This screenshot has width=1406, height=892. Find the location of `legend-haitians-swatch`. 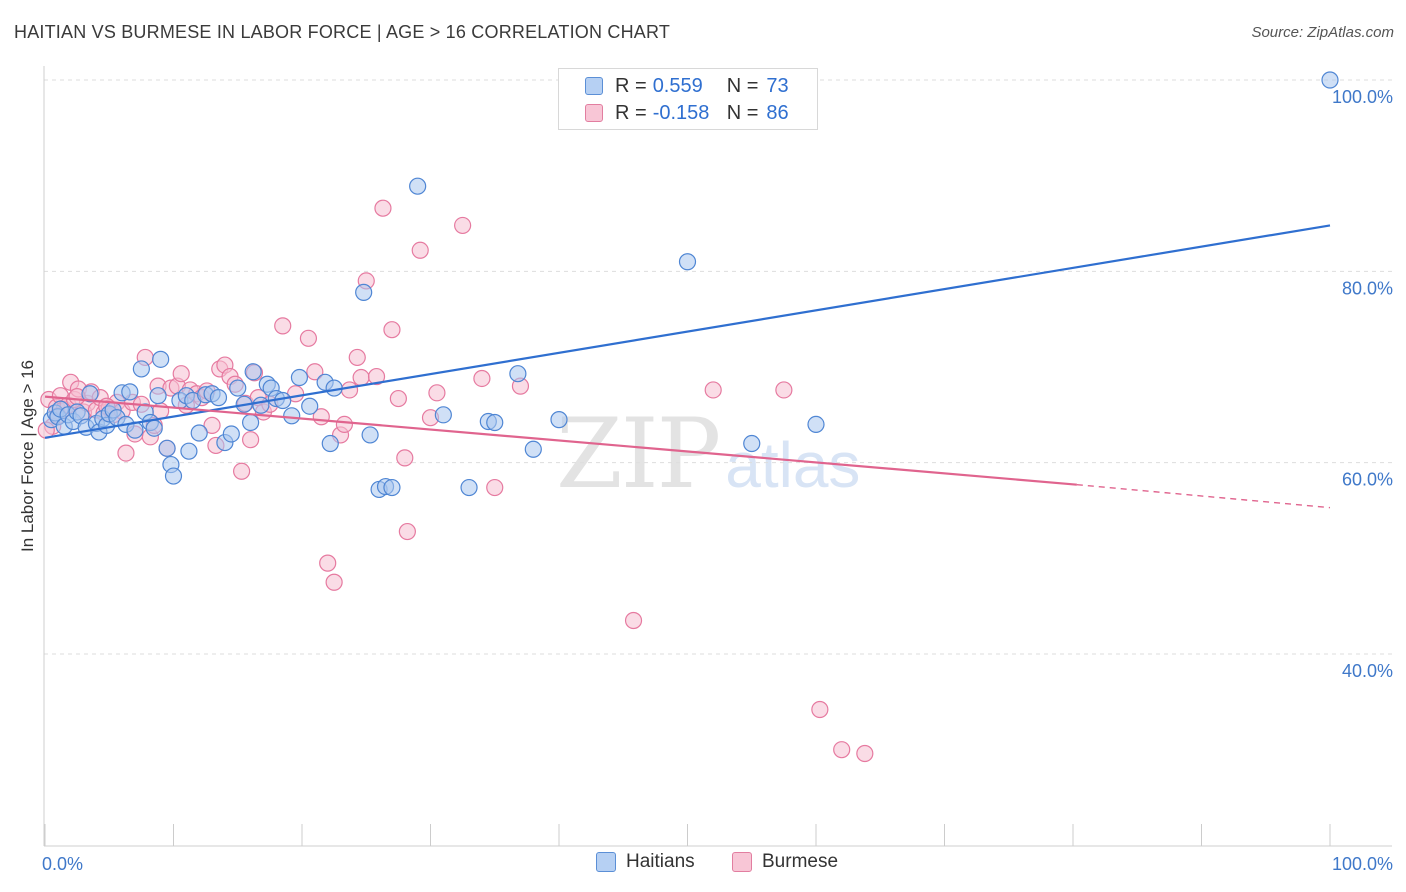

legend-haitians-swatch is located at coordinates (606, 862).